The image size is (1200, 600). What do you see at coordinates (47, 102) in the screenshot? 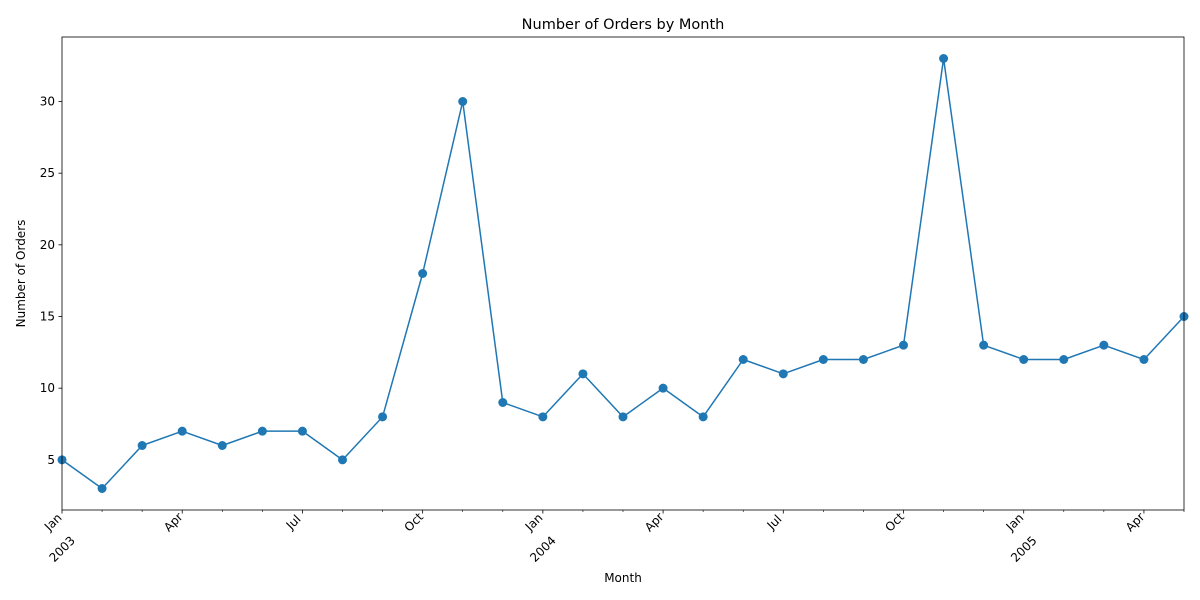
I see `y-tick-label: 30` at bounding box center [47, 102].